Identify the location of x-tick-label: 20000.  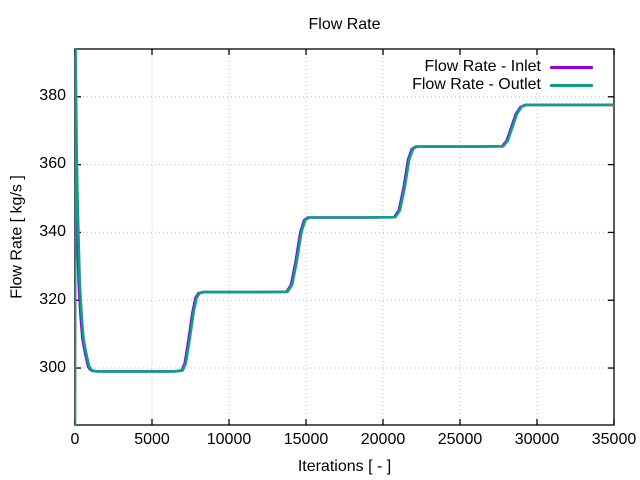
(383, 439).